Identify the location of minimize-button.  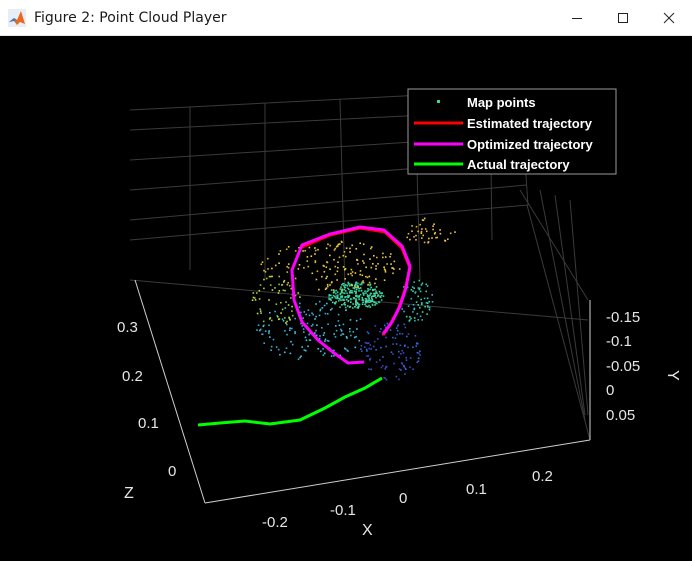
(577, 17).